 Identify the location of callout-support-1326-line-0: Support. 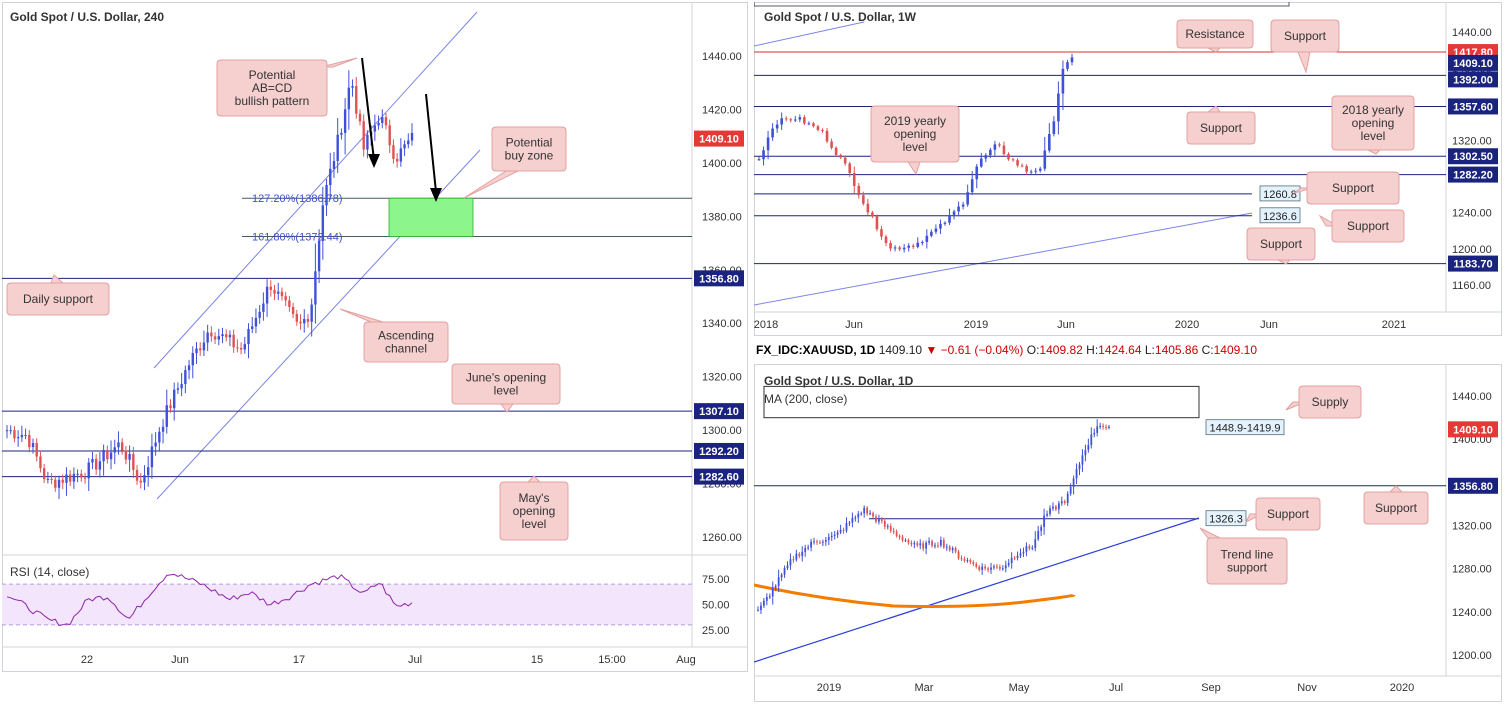
(1288, 514).